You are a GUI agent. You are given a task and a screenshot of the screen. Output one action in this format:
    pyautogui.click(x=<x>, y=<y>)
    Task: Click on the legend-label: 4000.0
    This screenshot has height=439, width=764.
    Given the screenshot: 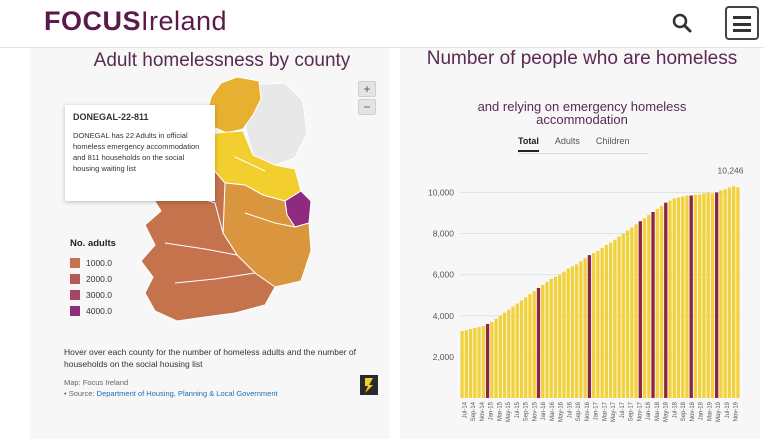 What is the action you would take?
    pyautogui.click(x=99, y=311)
    